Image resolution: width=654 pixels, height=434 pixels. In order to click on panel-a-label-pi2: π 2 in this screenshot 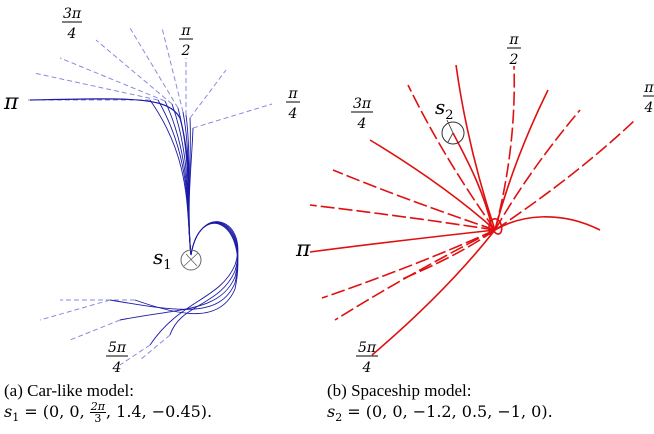, I will do `click(186, 41)`.